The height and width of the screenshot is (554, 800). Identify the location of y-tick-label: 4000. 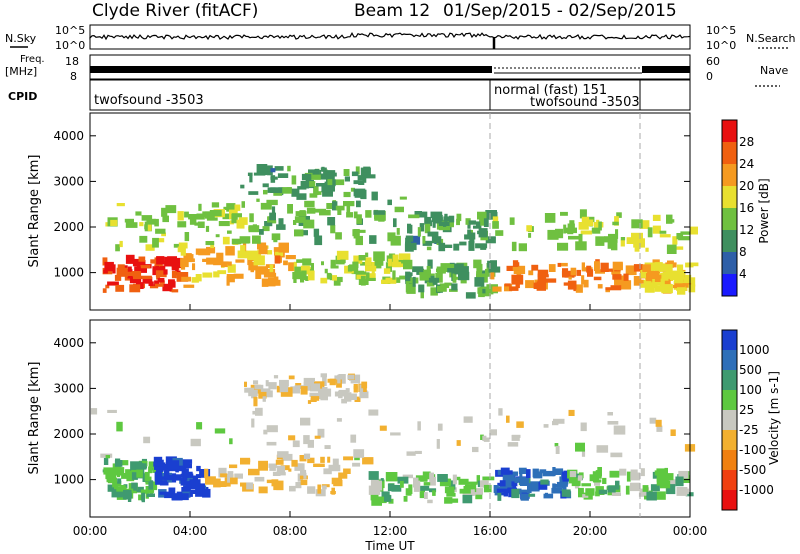
(68, 136).